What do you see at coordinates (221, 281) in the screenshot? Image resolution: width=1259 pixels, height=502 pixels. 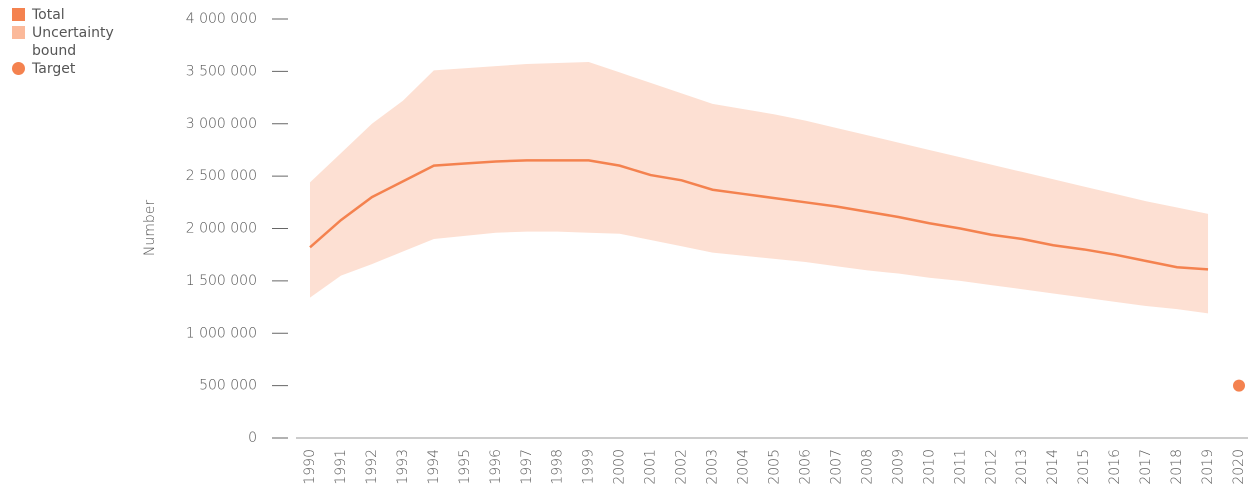 I see `y-tick-label: 1 500 000` at bounding box center [221, 281].